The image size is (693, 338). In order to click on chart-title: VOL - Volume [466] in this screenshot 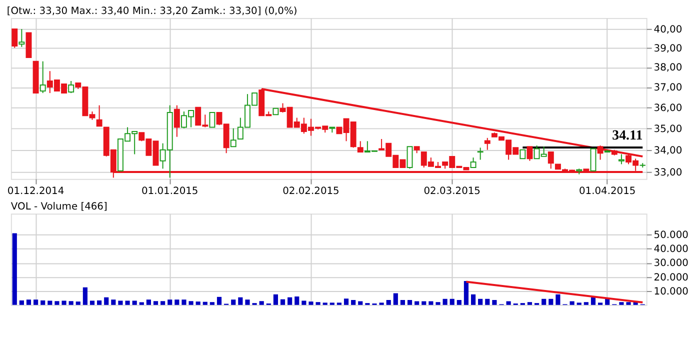, I will do `click(59, 207)`.